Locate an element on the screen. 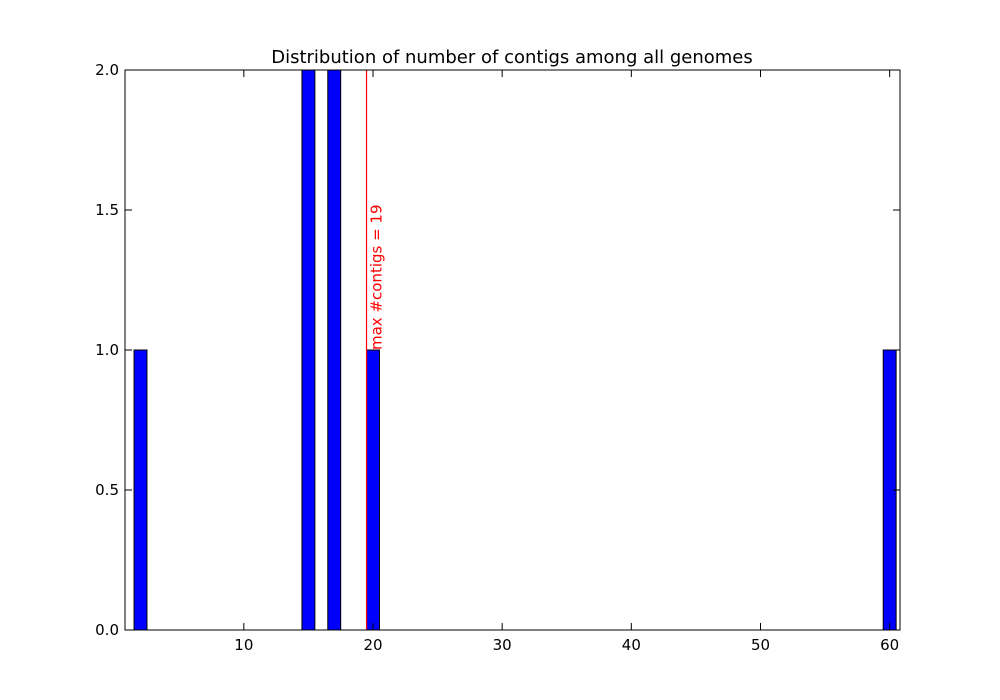  y-tick-label: 2.0 is located at coordinates (107, 70).